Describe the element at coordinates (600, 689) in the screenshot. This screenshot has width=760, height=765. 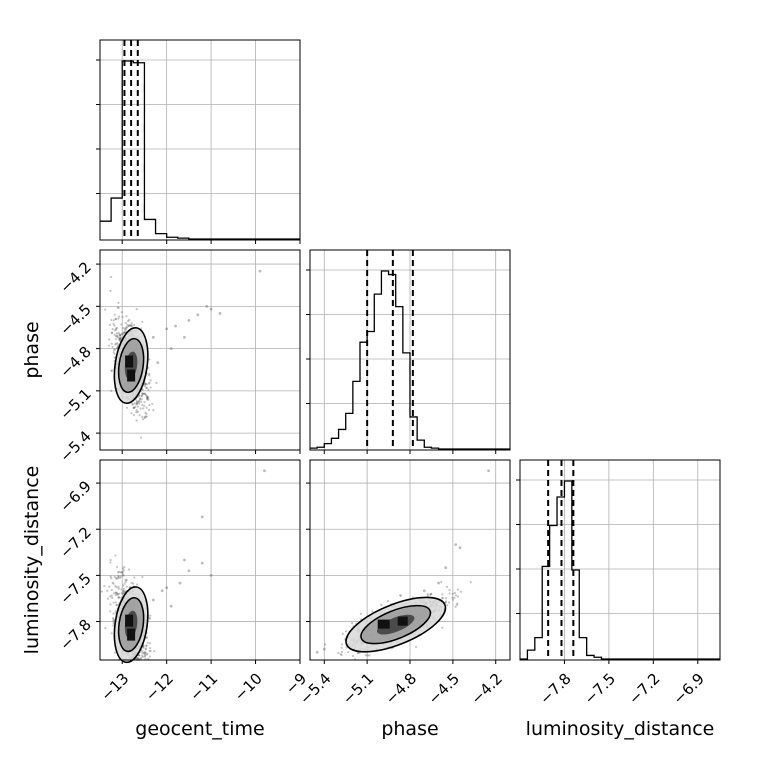
I see `hist-2-xtick-label: −7.5` at that location.